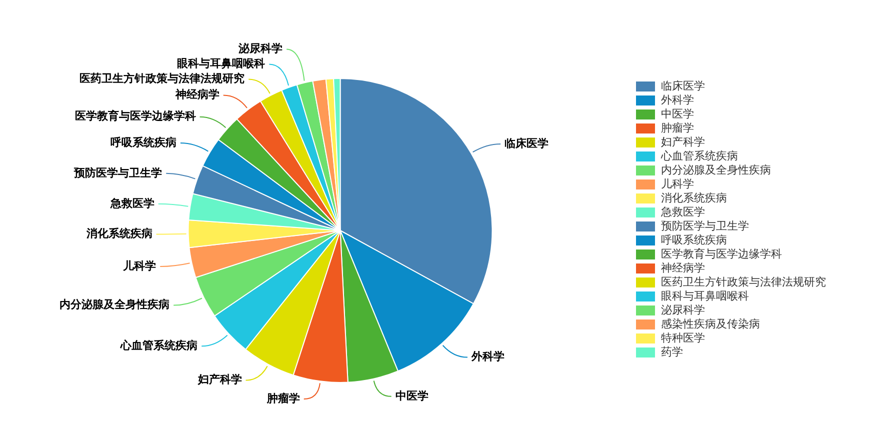  Describe the element at coordinates (219, 379) in the screenshot. I see `slice-label: 妇产科学` at that location.